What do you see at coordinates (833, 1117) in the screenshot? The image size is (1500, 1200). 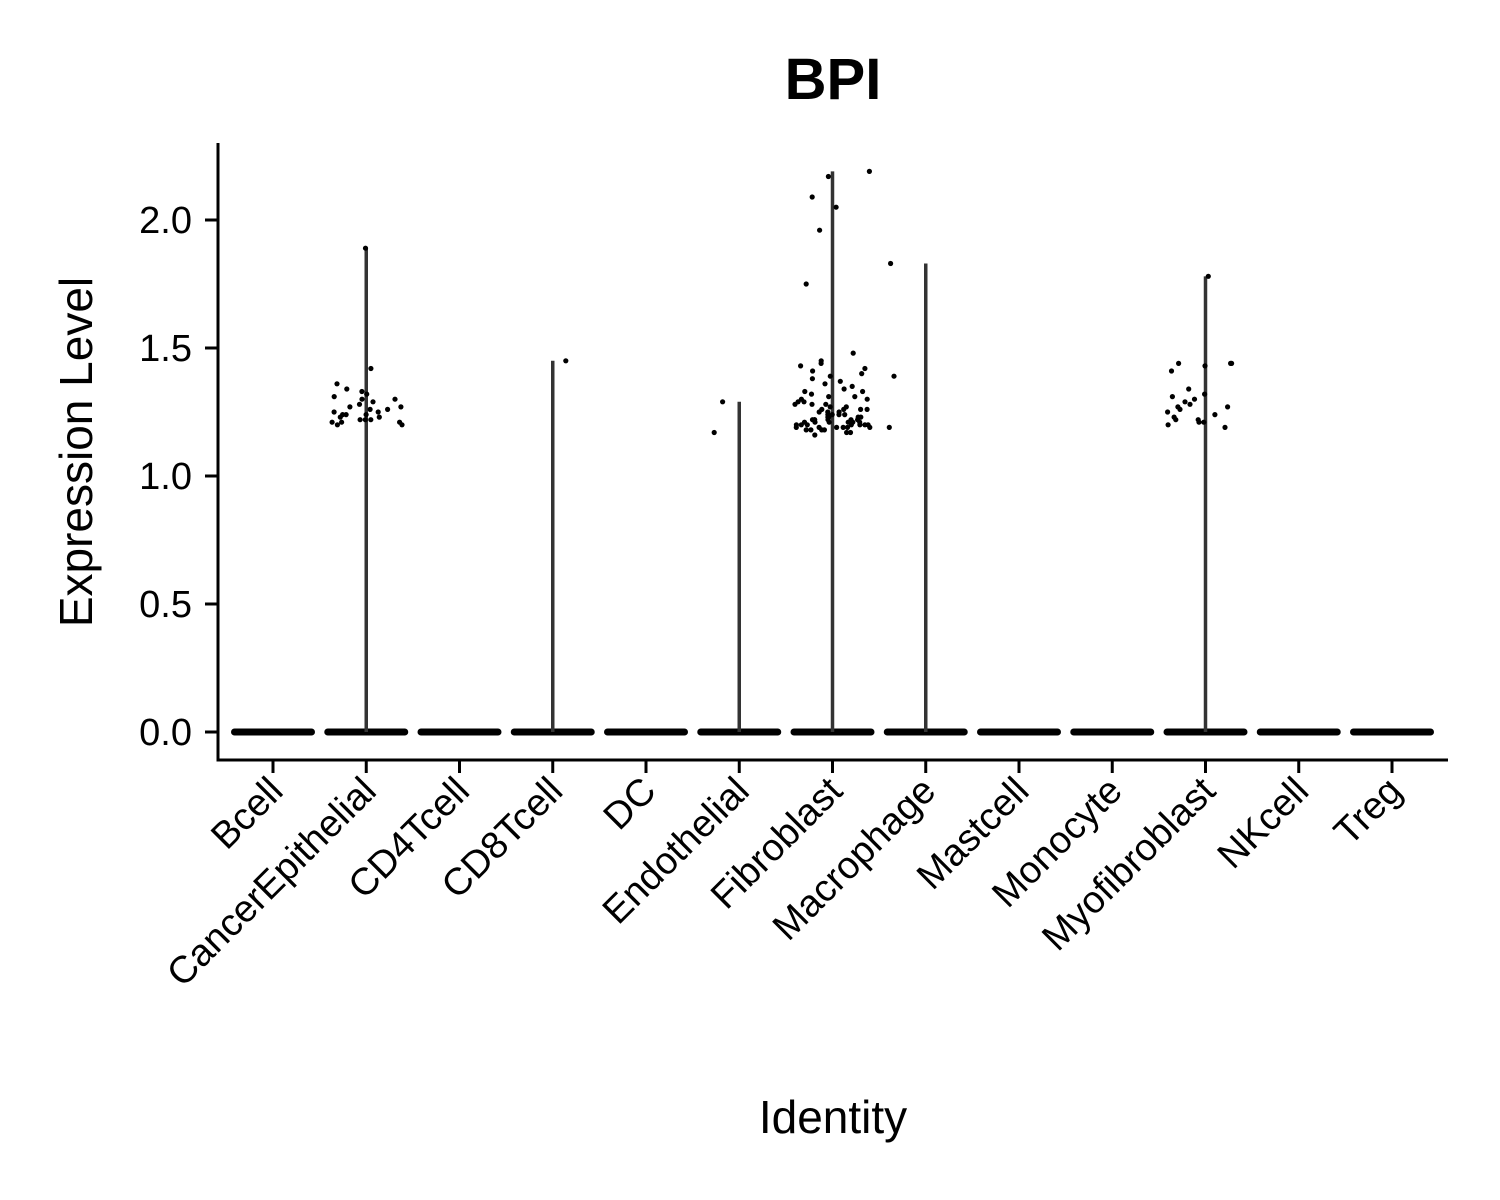 I see `x-axis-title: Identity` at bounding box center [833, 1117].